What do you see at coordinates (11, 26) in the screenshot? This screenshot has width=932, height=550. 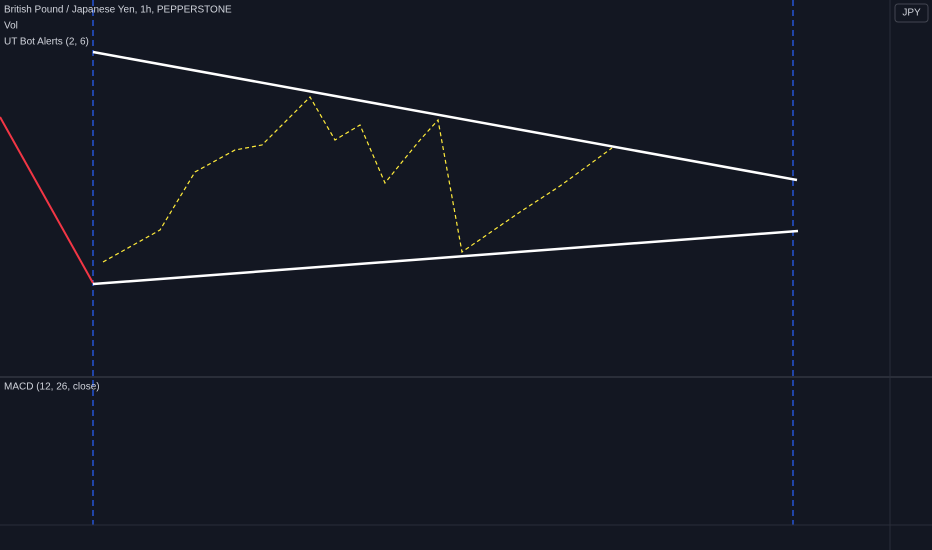 I see `indicator-label: Vol` at bounding box center [11, 26].